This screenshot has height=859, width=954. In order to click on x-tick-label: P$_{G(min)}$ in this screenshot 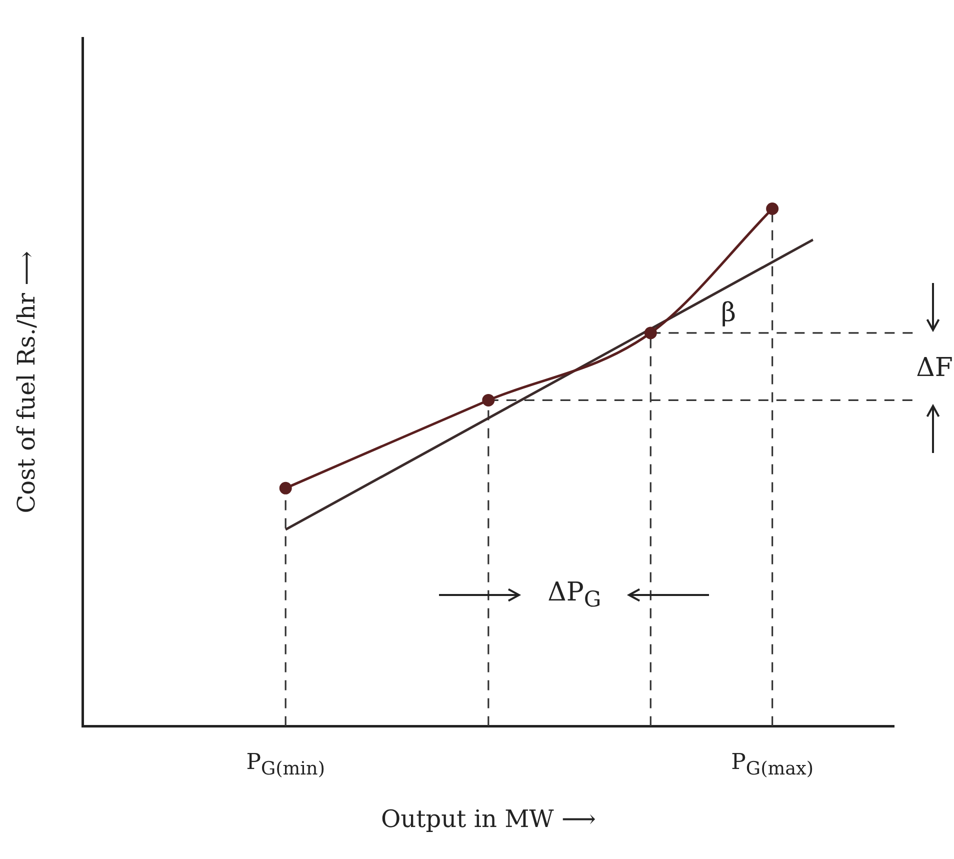, I will do `click(285, 765)`.